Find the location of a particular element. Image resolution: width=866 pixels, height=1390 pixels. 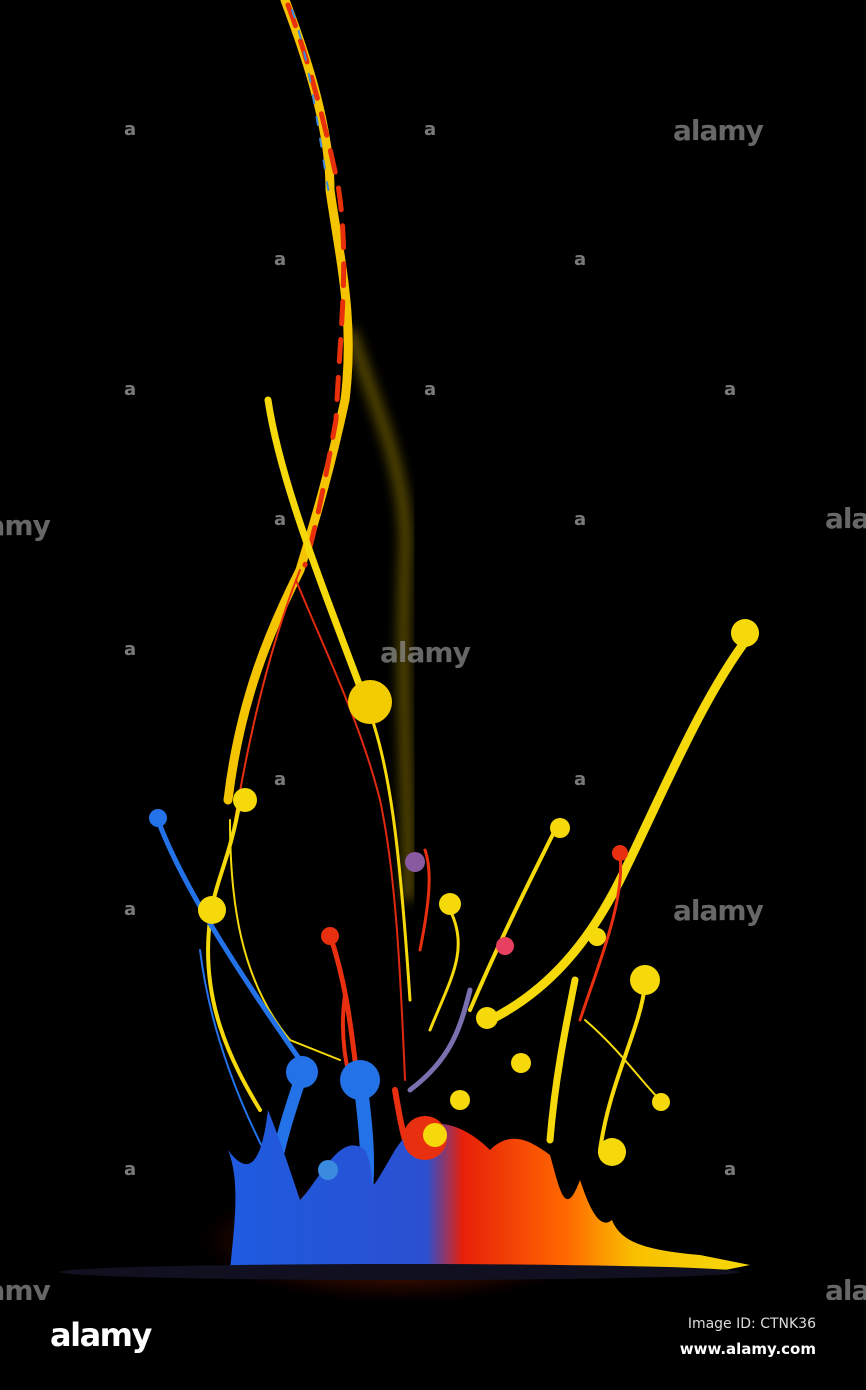

alamy-logo: alamy is located at coordinates (101, 1335).